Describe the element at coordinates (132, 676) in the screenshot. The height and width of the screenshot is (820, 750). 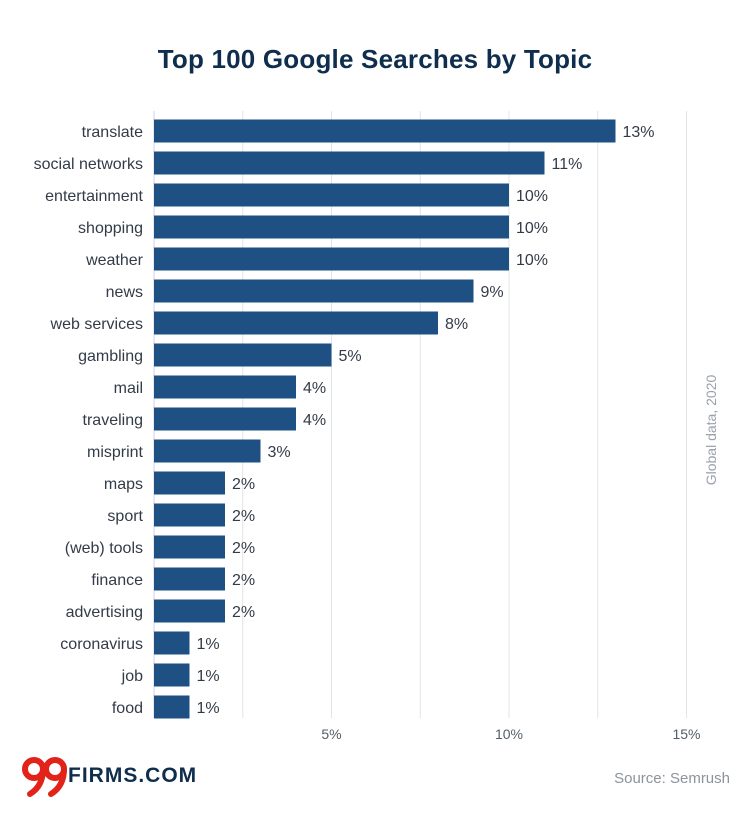
I see `category-label: job` at that location.